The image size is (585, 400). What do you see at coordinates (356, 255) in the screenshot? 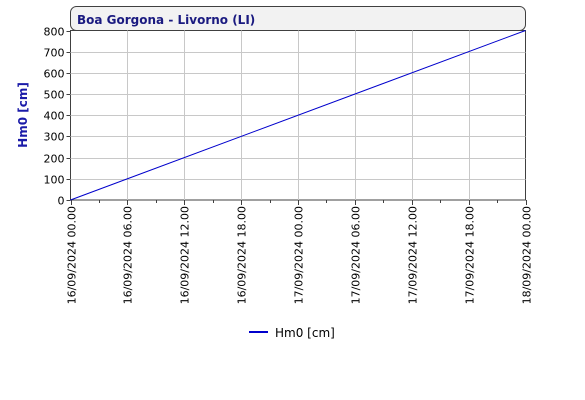
I see `x-tick-label: 17/09/2024 06.00` at bounding box center [356, 255].